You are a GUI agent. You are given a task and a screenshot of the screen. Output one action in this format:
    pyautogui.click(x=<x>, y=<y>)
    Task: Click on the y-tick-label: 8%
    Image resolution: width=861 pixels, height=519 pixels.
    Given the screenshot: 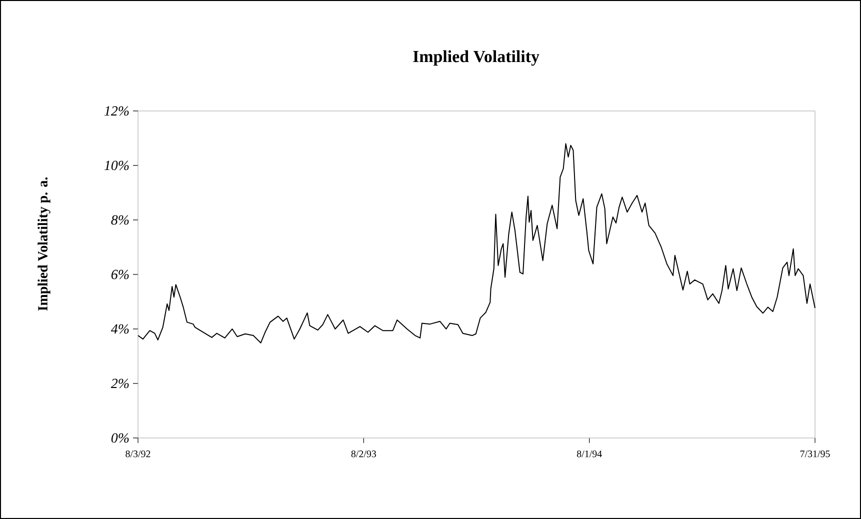 What is the action you would take?
    pyautogui.click(x=120, y=220)
    